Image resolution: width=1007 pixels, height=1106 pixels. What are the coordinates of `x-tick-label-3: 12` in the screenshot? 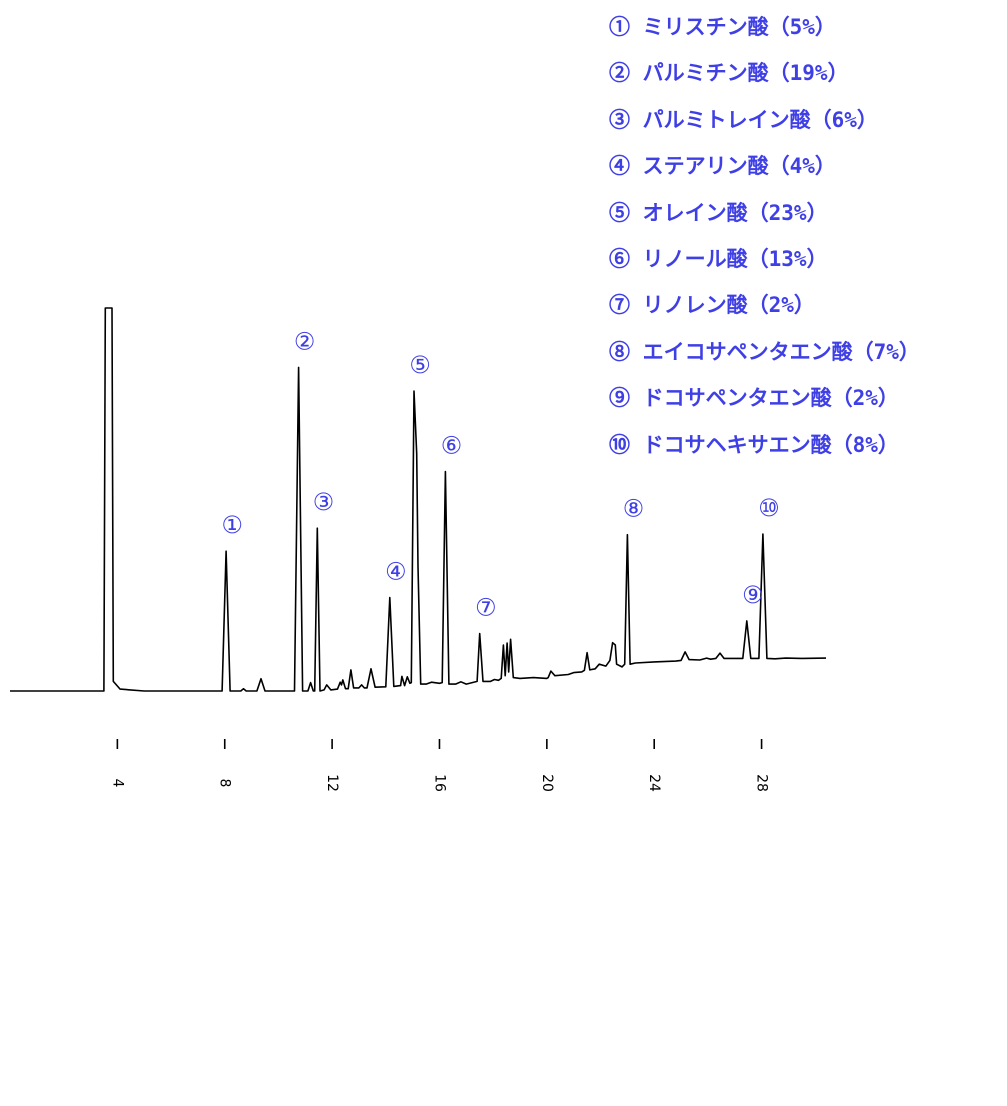 It's located at (332, 783).